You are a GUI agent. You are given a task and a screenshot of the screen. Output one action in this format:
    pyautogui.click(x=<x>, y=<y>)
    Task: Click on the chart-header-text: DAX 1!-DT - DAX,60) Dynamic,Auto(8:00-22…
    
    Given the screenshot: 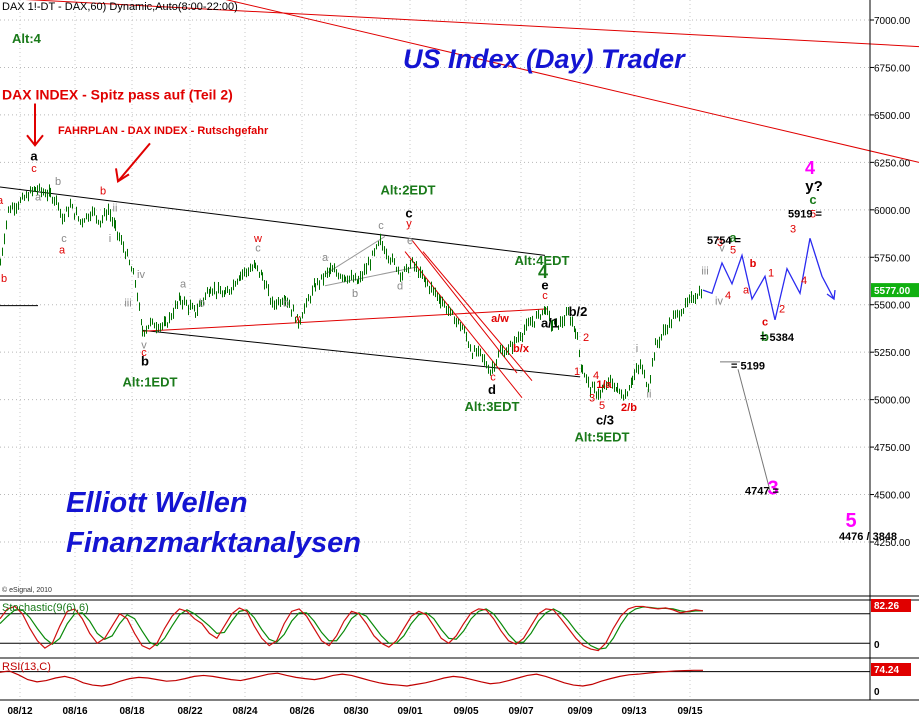 What is the action you would take?
    pyautogui.click(x=120, y=7)
    